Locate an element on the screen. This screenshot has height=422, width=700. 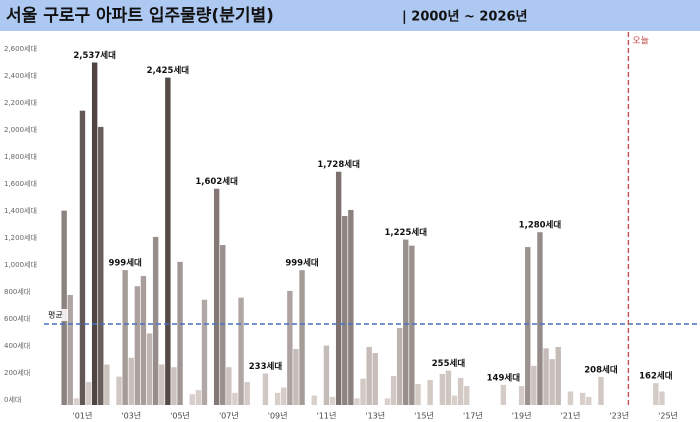
x-tick-label: '01년 is located at coordinates (83, 416).